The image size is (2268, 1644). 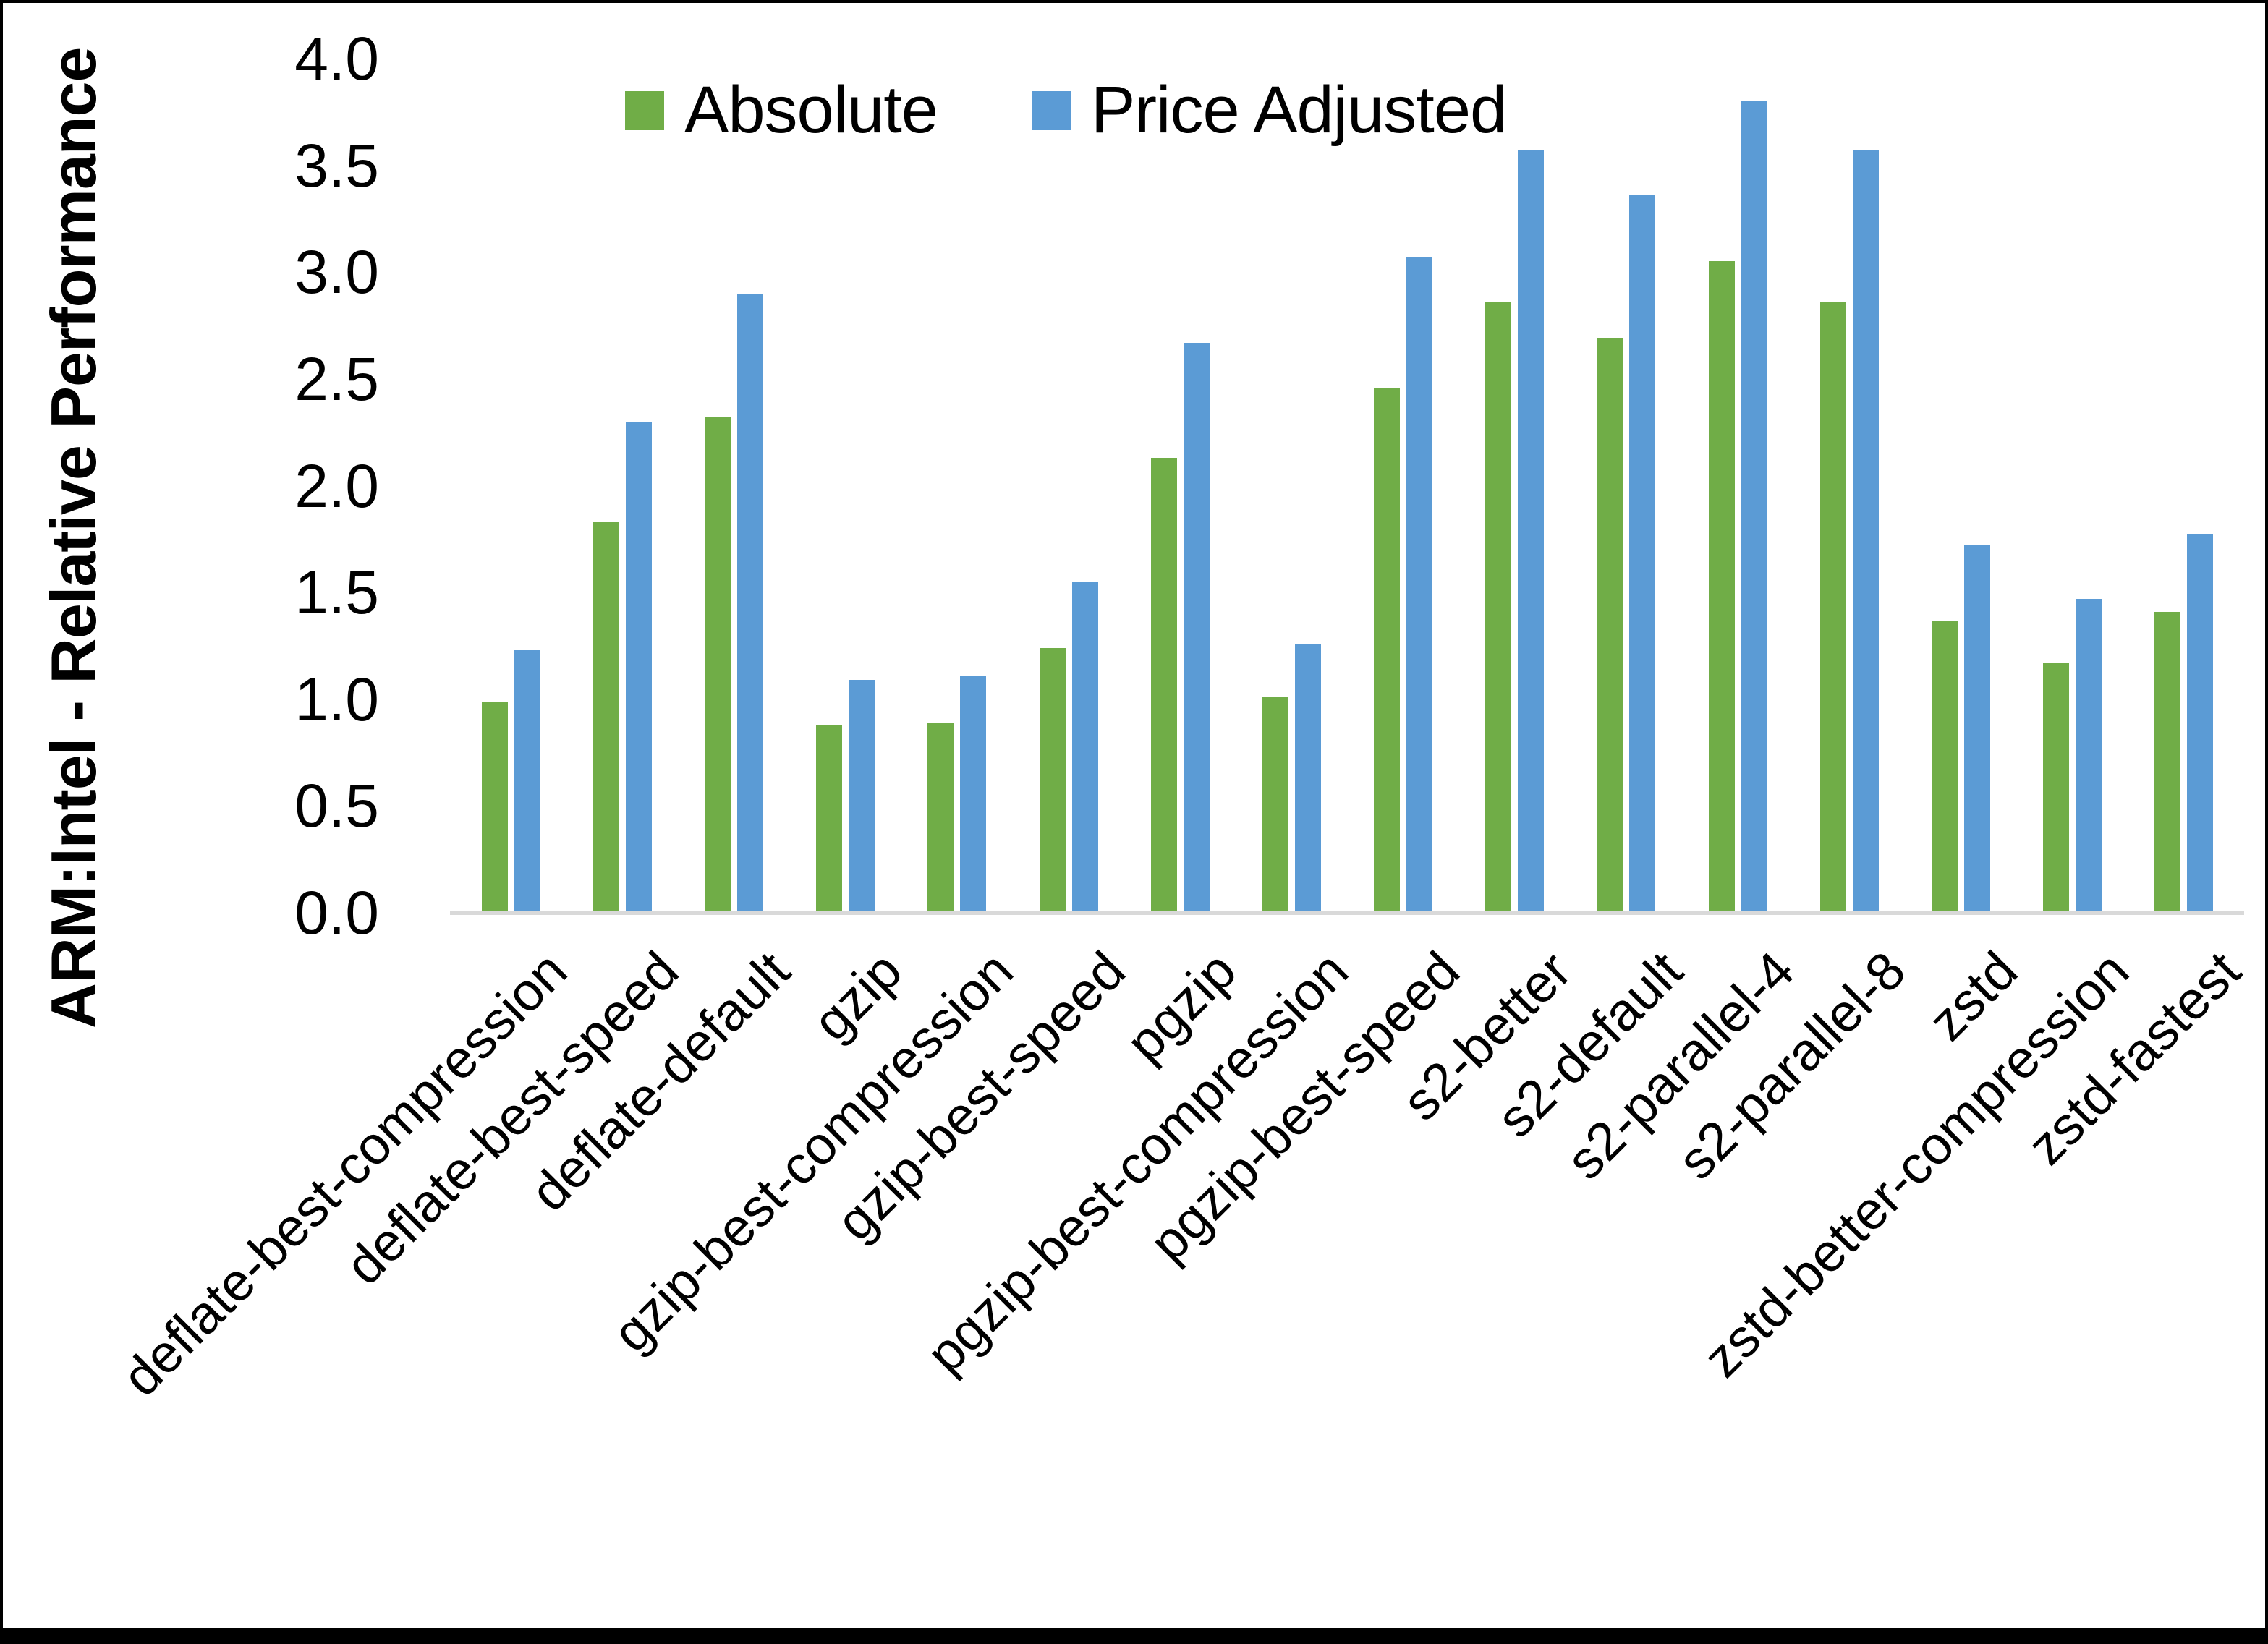 What do you see at coordinates (1515, 486) in the screenshot?
I see `bar-group-s2-better` at bounding box center [1515, 486].